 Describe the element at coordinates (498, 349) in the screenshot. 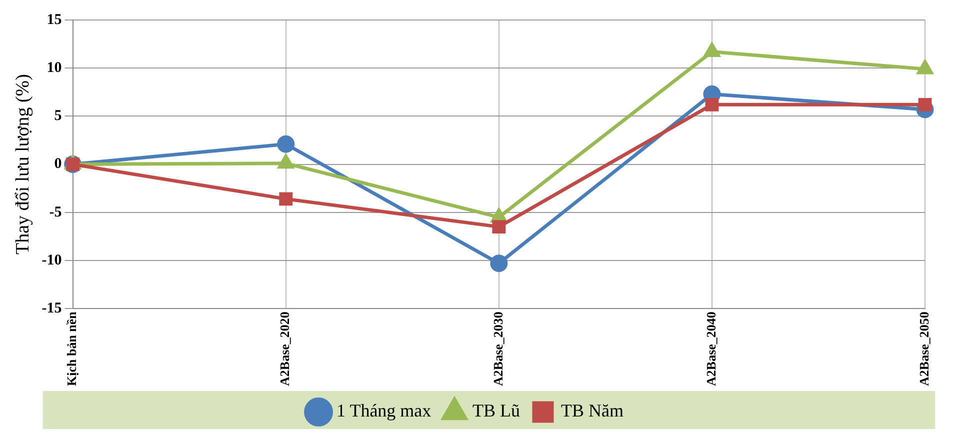

I see `x-tick-label: A2Base_2030` at that location.